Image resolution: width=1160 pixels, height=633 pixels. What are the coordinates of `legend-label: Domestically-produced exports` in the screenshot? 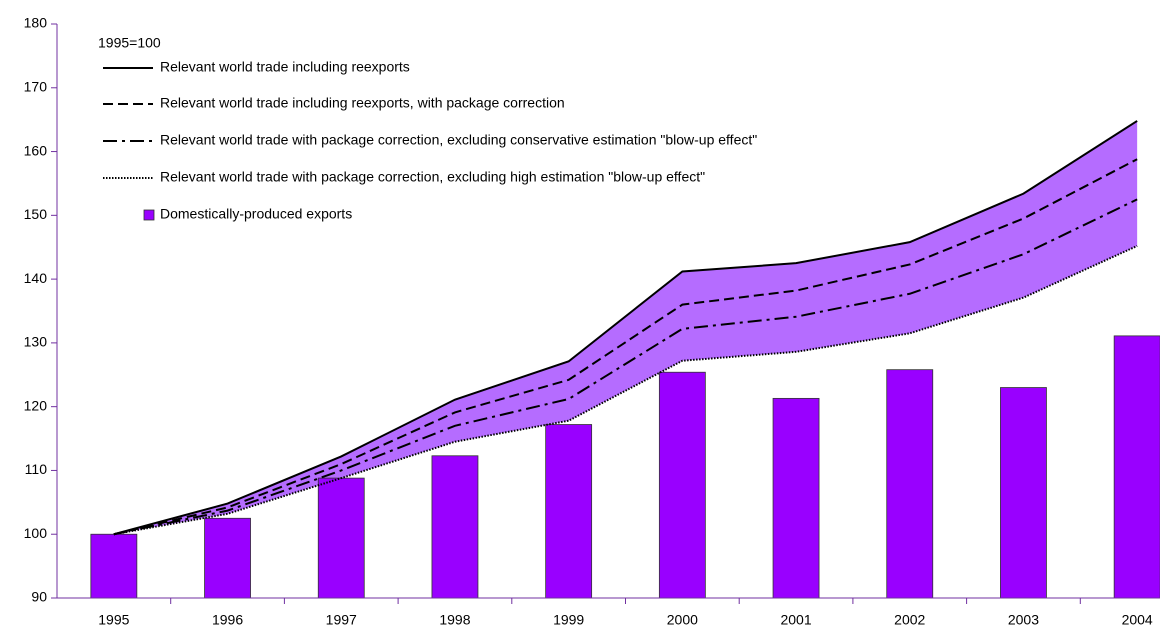 It's located at (256, 214).